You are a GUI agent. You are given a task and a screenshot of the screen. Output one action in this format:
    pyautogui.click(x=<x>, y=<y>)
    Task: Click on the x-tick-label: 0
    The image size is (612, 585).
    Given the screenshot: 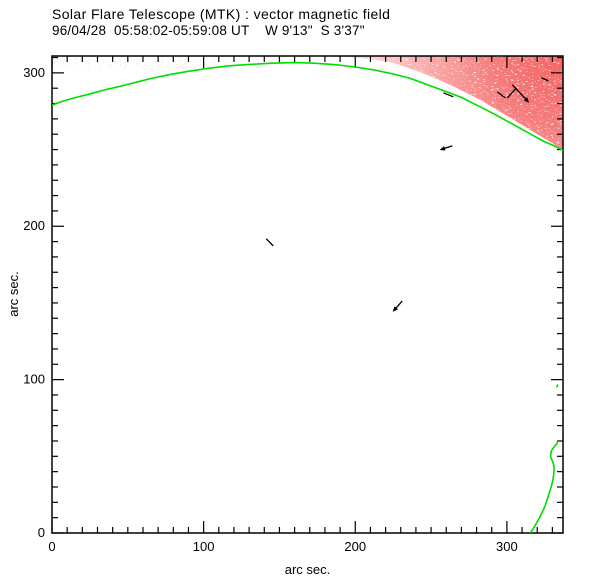 What is the action you would take?
    pyautogui.click(x=51, y=546)
    